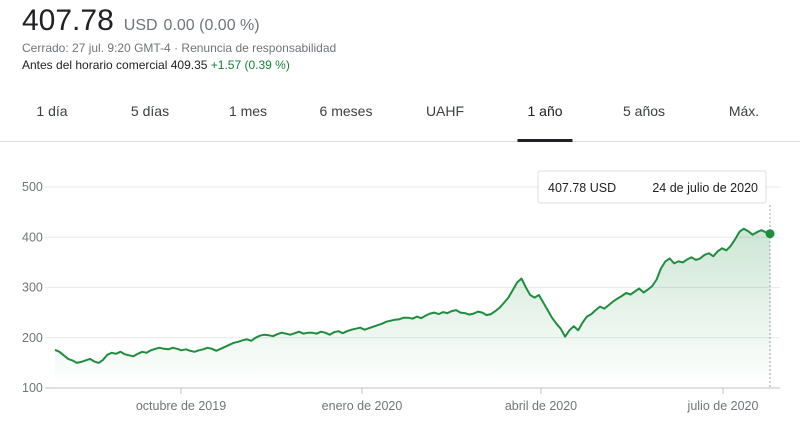  What do you see at coordinates (211, 25) in the screenshot?
I see `price-change: 0.00 (0.00 %)` at bounding box center [211, 25].